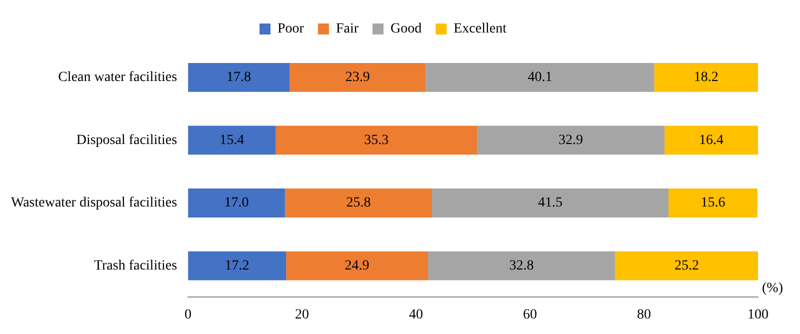 The height and width of the screenshot is (334, 800). I want to click on x-tick-label: 100, so click(758, 314).